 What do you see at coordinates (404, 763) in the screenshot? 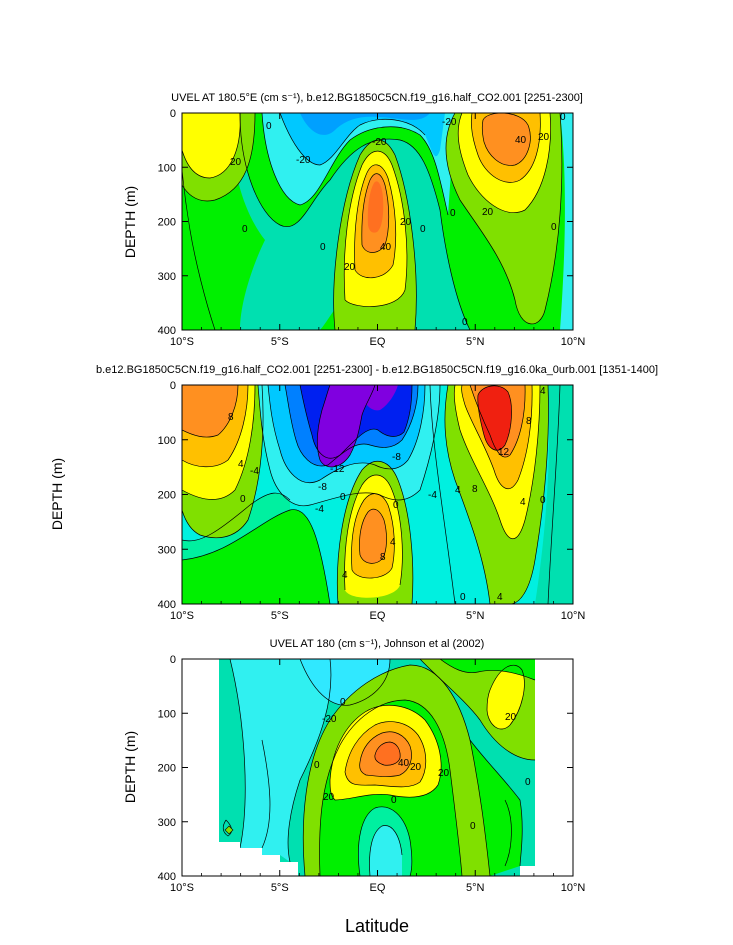
I see `p3-clabel: 40` at bounding box center [404, 763].